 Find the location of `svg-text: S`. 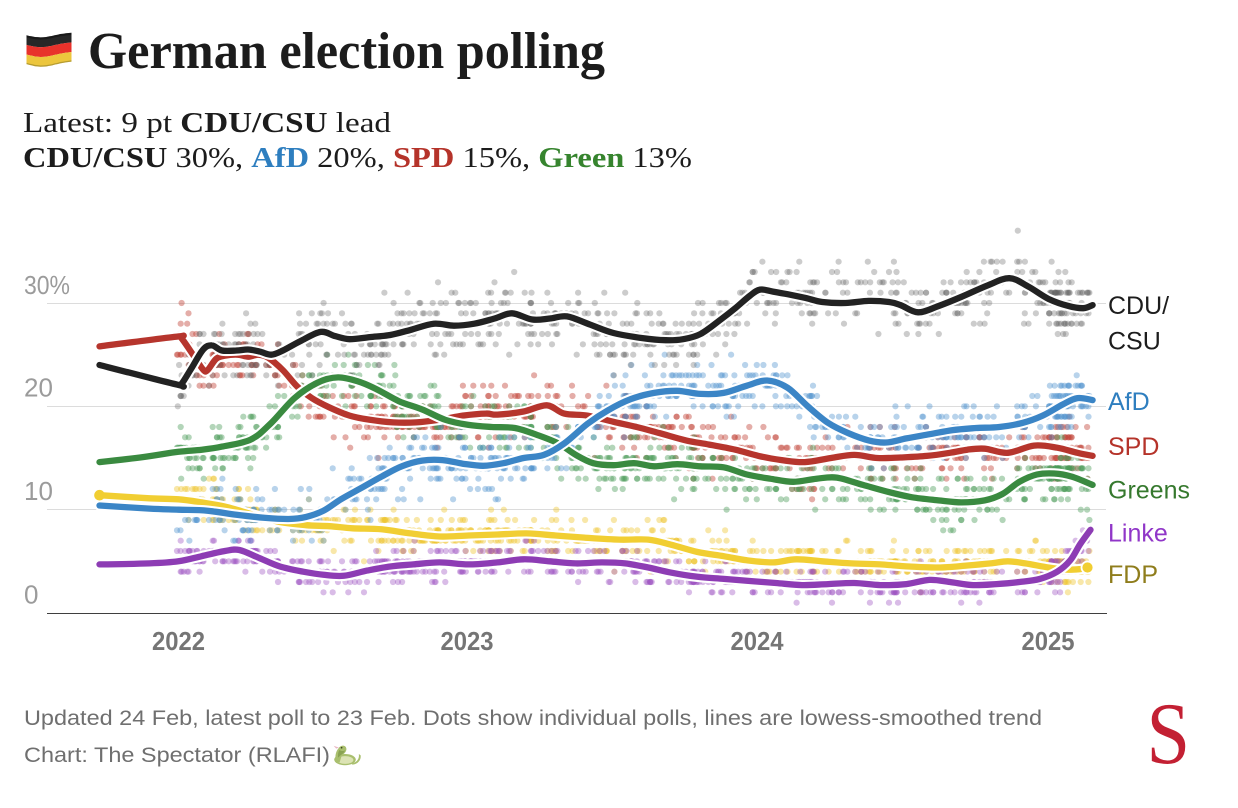

svg-text: S is located at coordinates (1169, 734).